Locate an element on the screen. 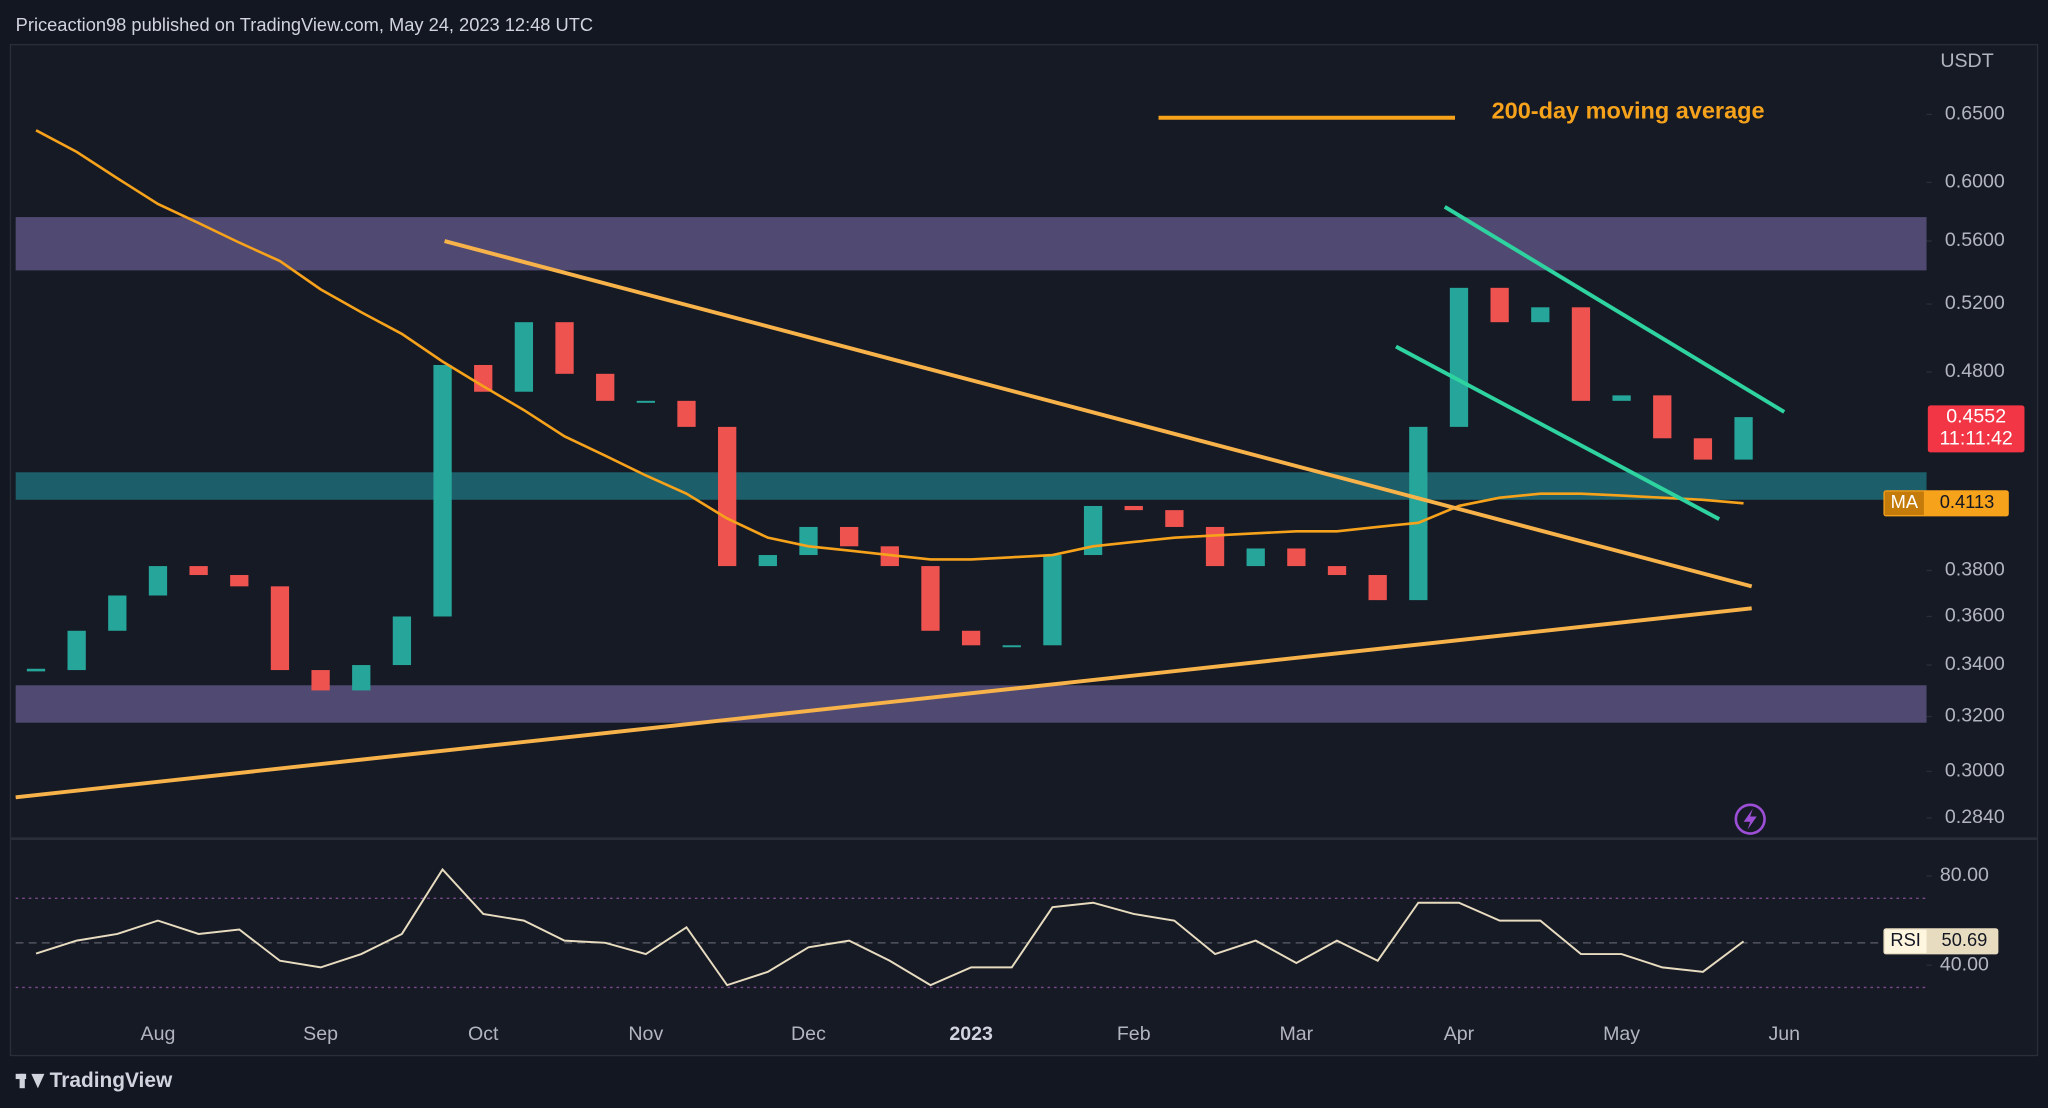 The width and height of the screenshot is (2048, 1108). icon-ring is located at coordinates (1750, 819).